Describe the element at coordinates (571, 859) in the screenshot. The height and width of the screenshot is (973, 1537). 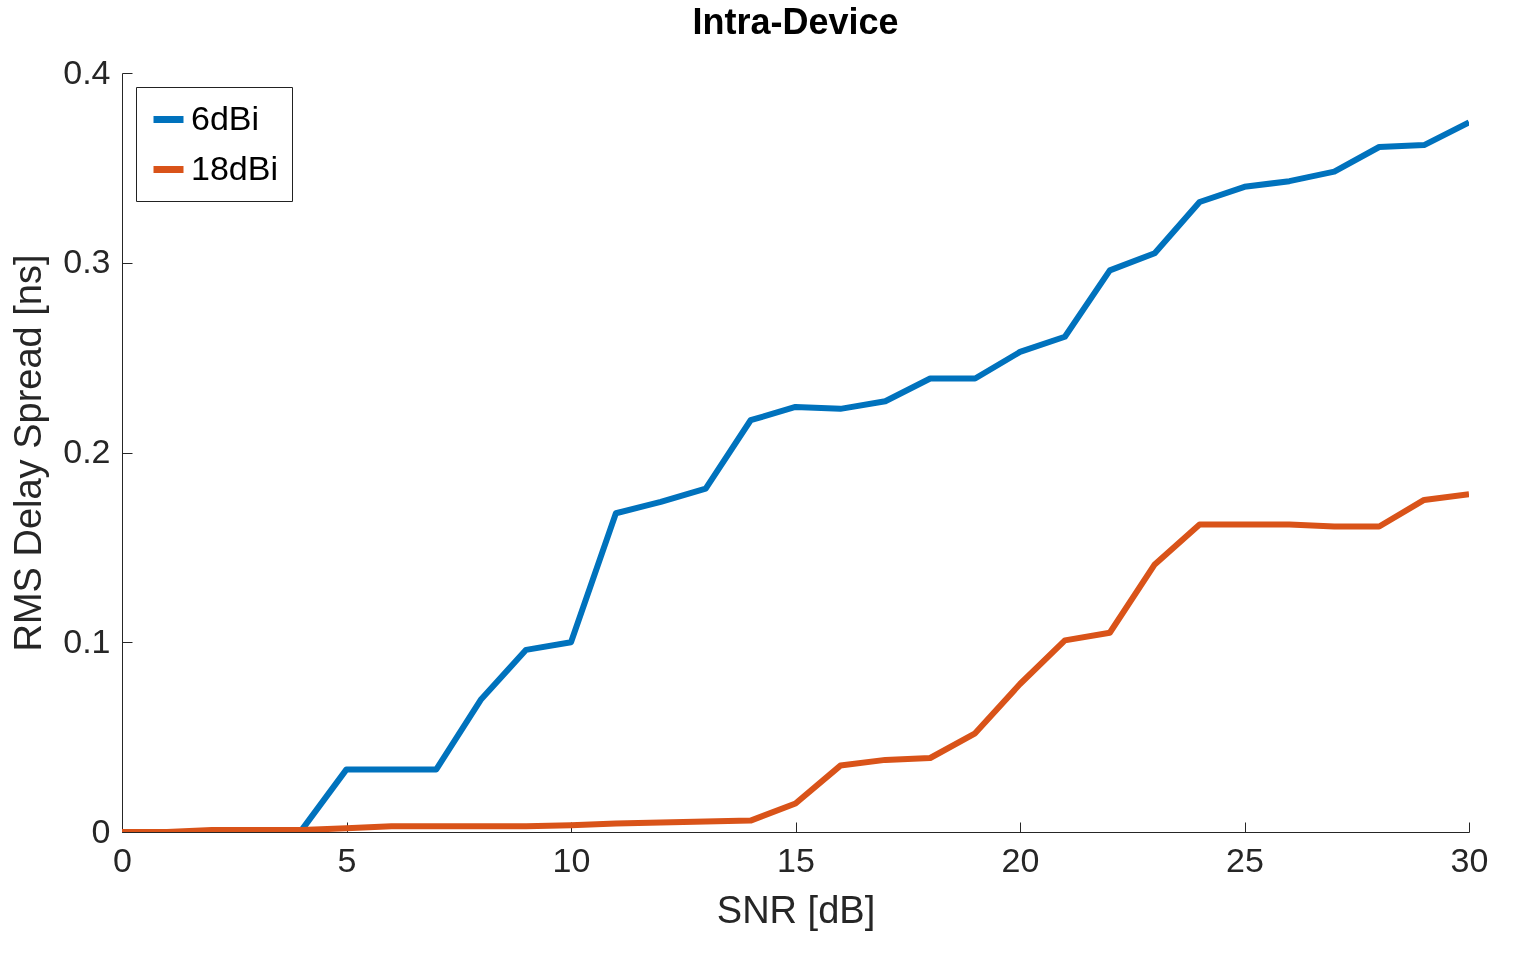
I see `x-tick-label: 10` at that location.